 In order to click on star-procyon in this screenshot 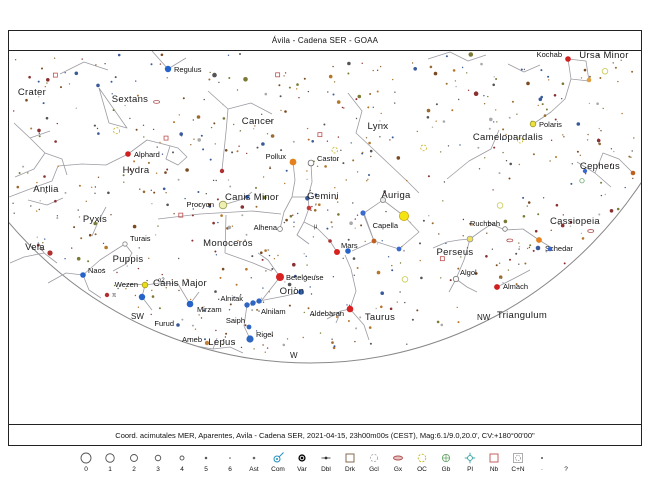, I will do `click(223, 205)`.